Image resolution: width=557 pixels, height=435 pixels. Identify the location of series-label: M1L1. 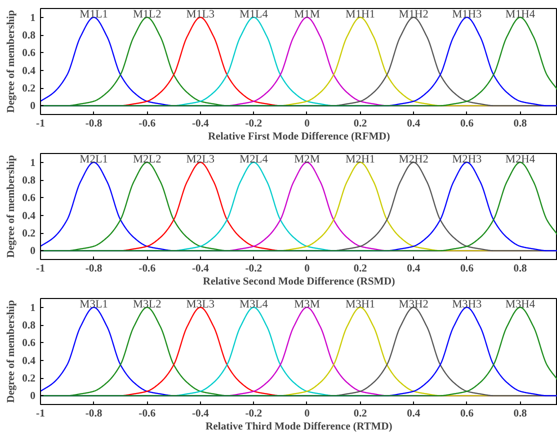
(94, 14).